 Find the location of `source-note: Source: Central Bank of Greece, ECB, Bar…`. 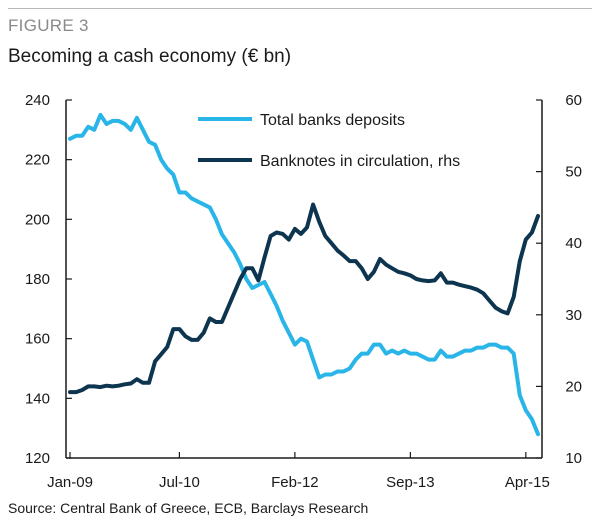

source-note: Source: Central Bank of Greece, ECB, Bar… is located at coordinates (188, 508).